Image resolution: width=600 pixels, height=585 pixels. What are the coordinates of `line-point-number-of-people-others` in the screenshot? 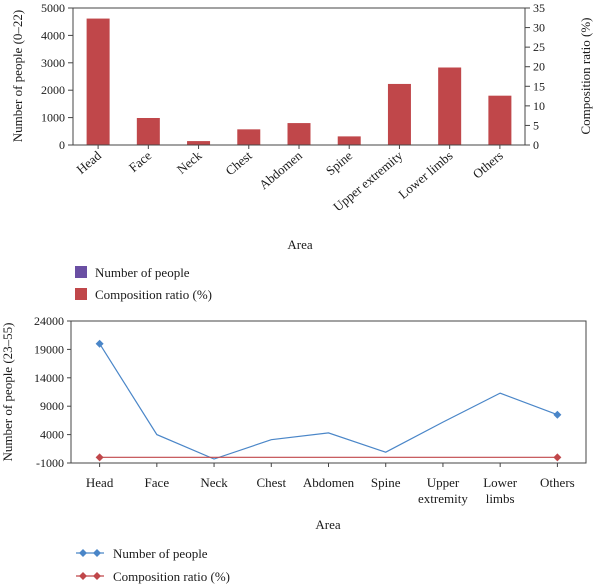 It's located at (557, 414).